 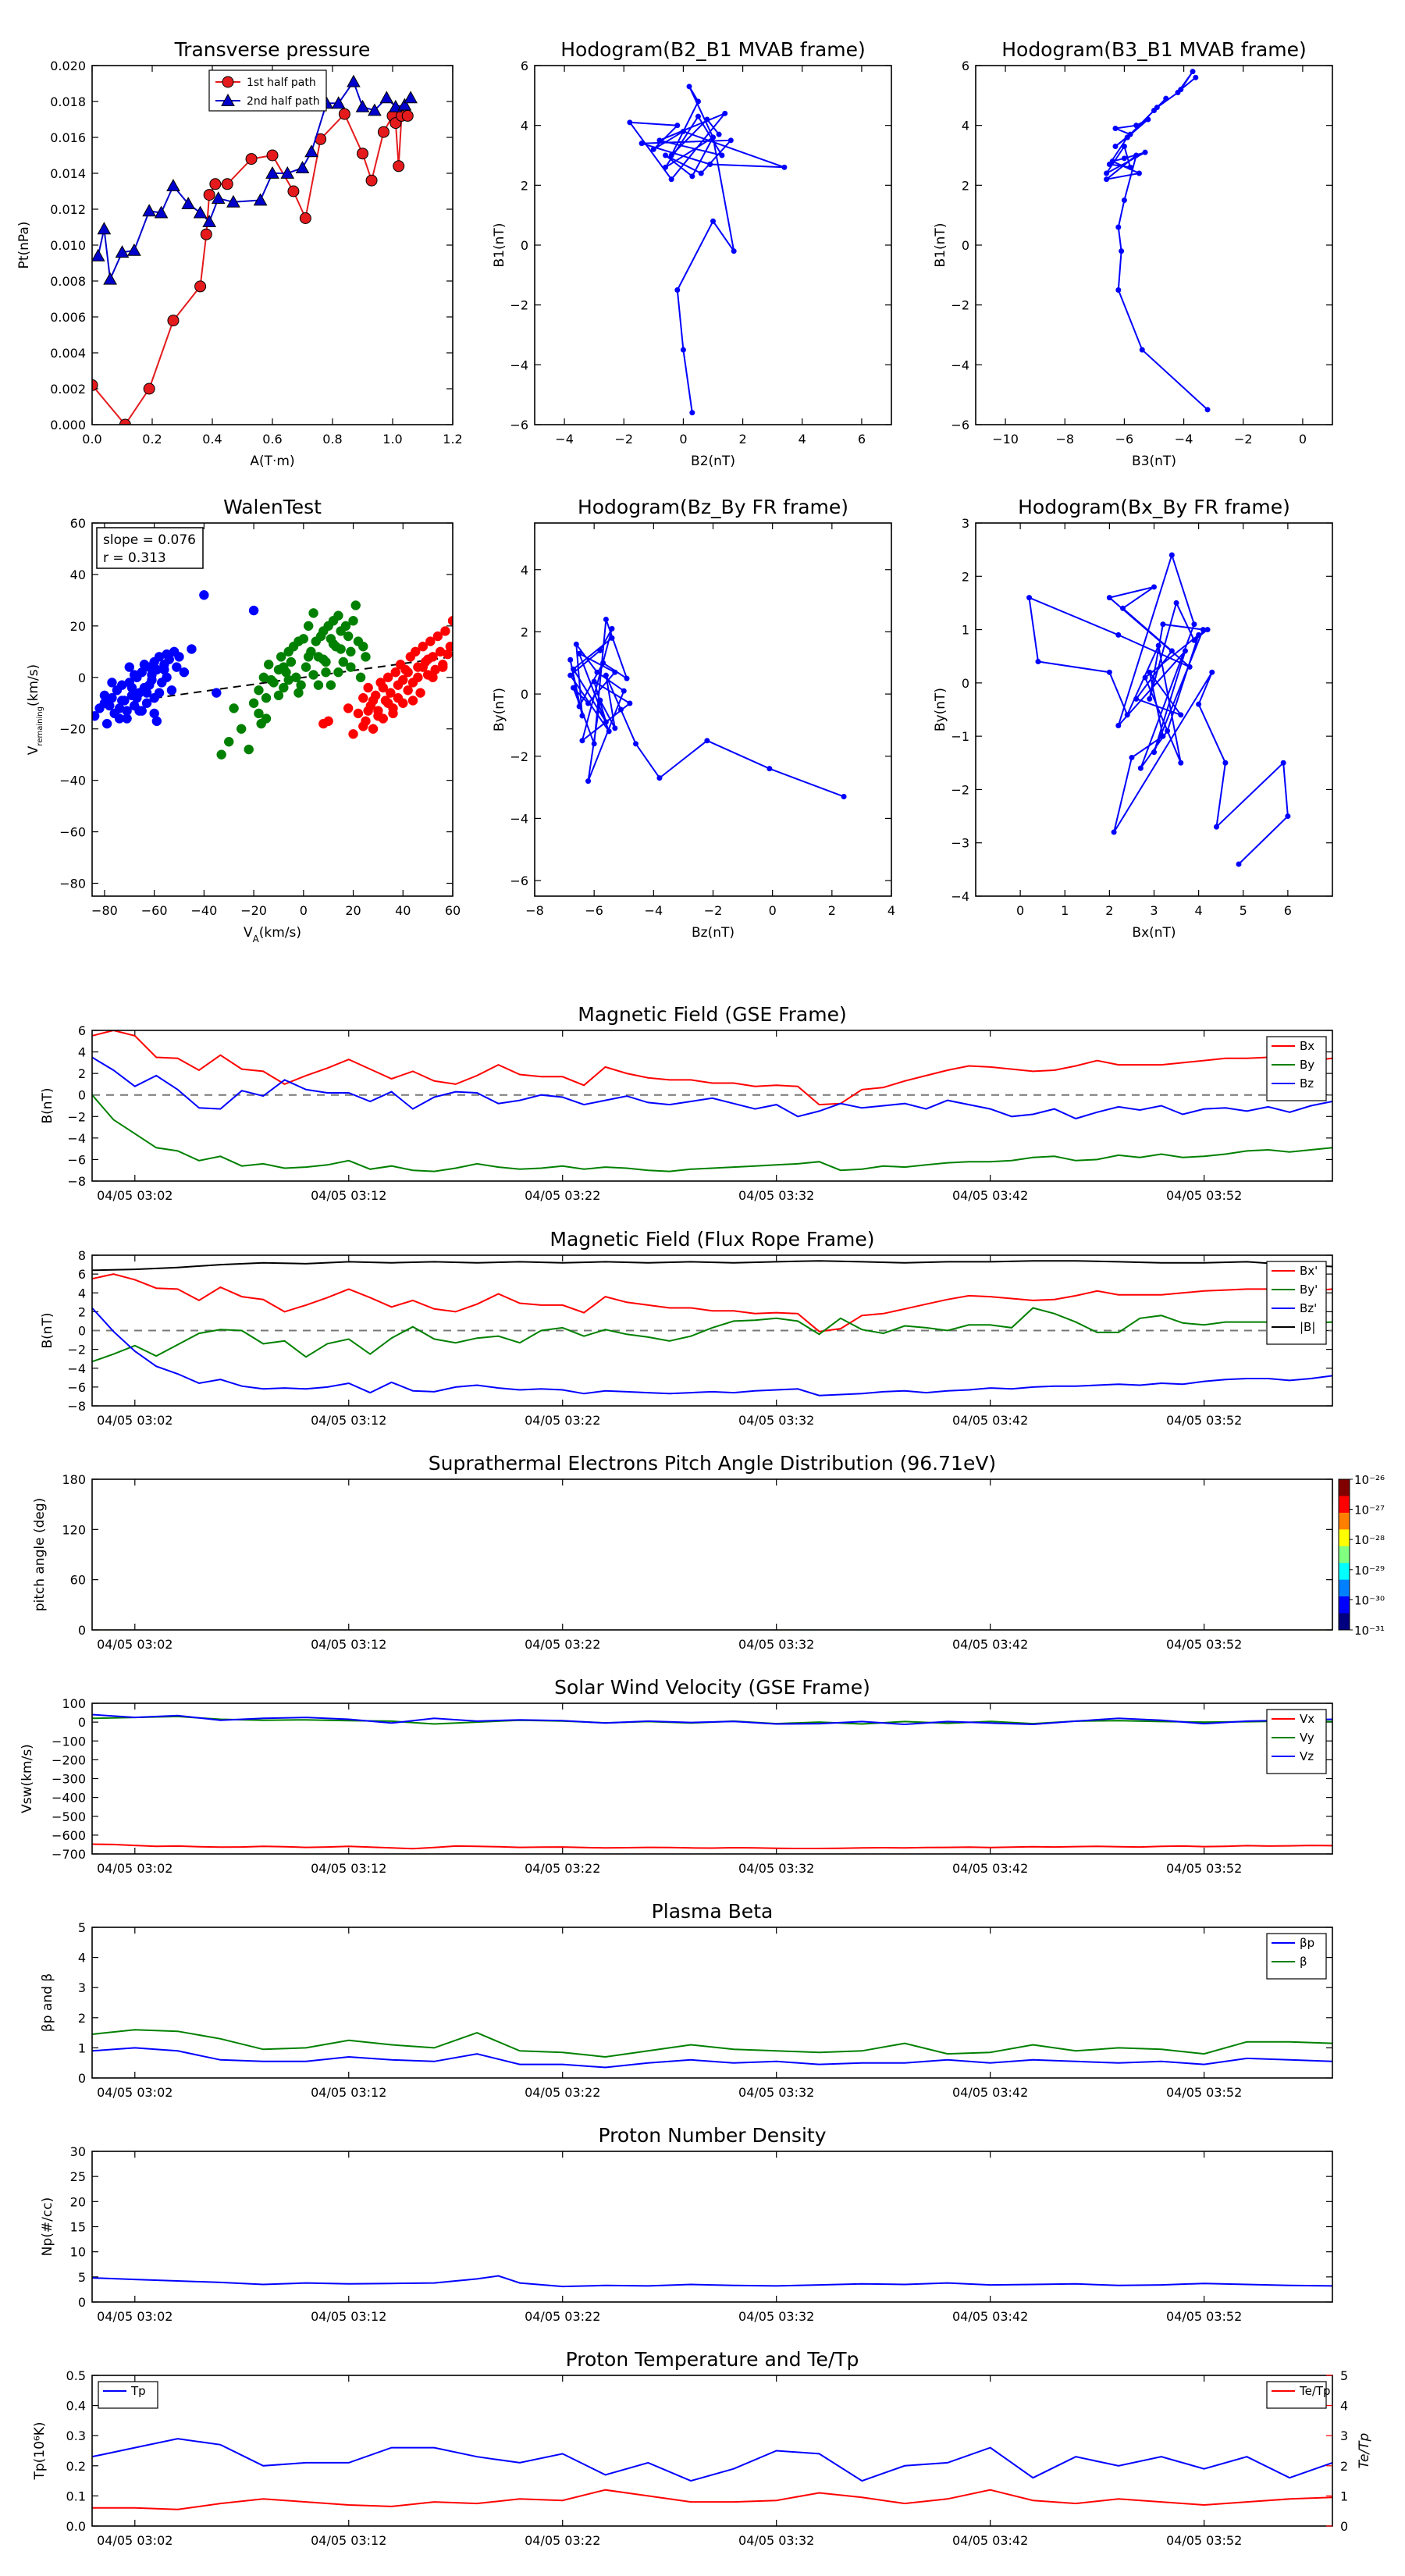 I want to click on chart-title: Proton Number Density, so click(x=713, y=2135).